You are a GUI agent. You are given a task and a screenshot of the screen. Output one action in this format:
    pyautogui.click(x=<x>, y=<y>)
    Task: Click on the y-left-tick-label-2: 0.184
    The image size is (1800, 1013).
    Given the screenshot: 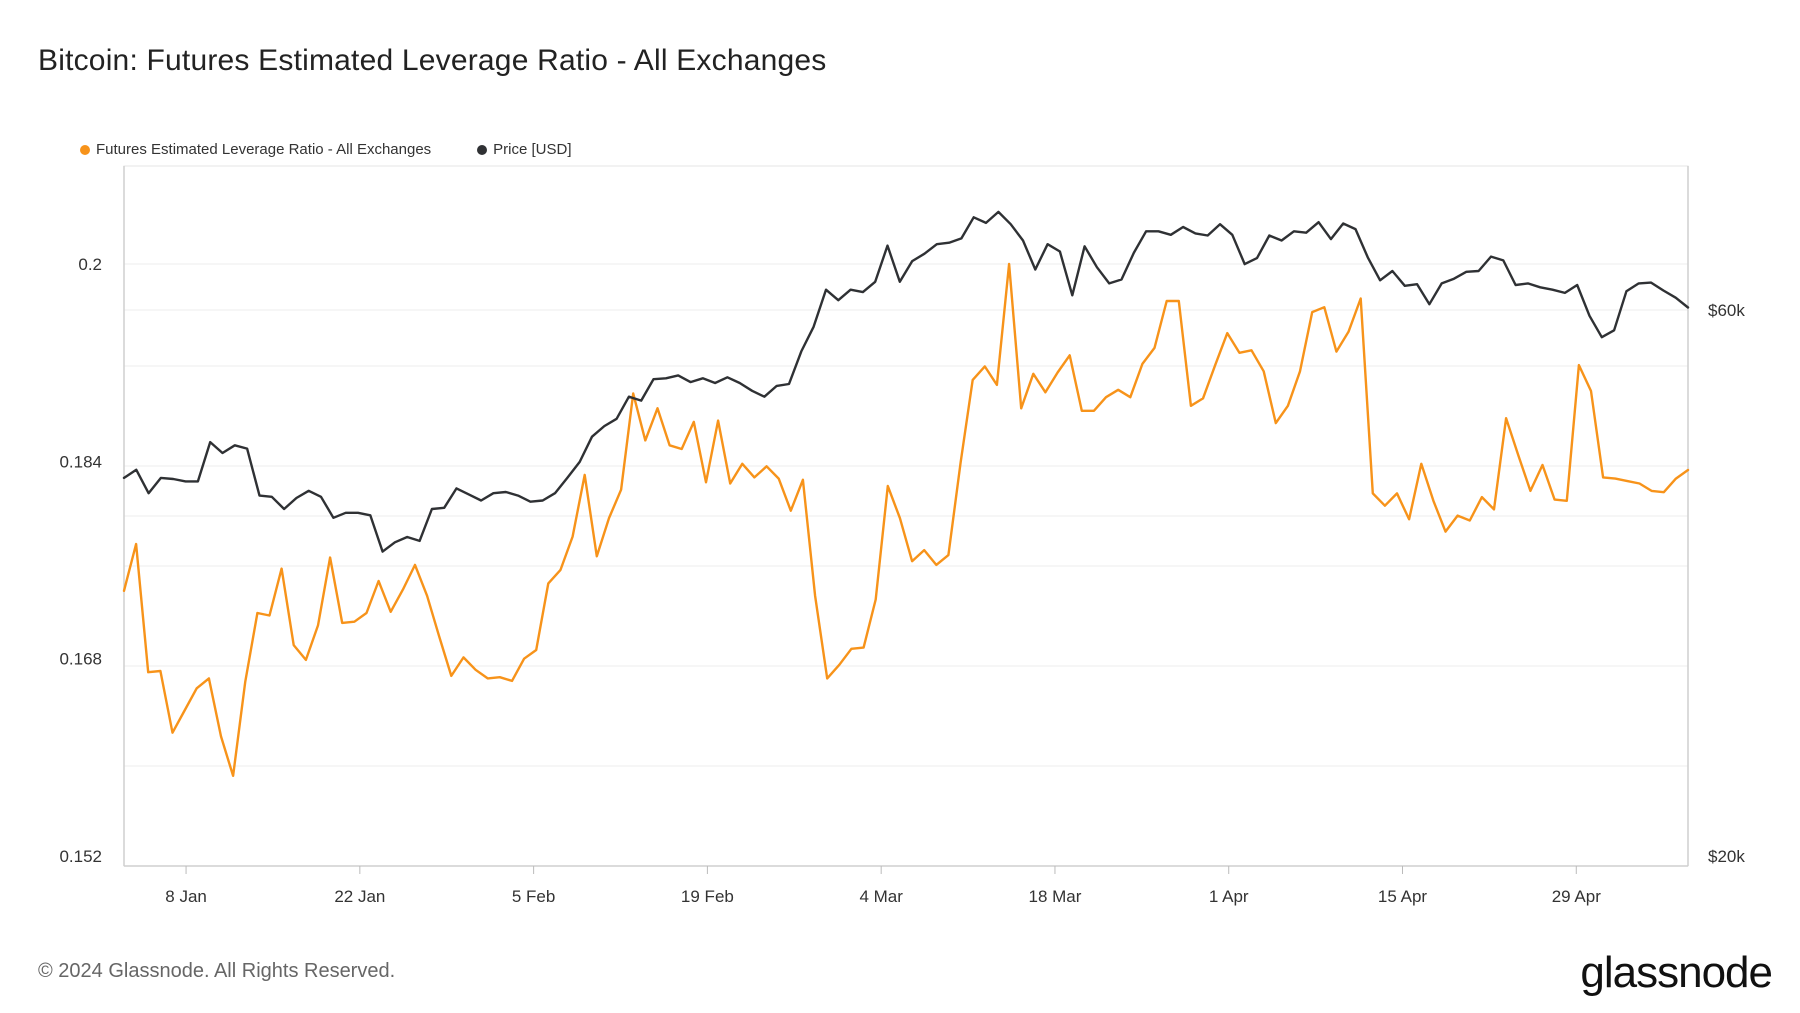 What is the action you would take?
    pyautogui.click(x=80, y=461)
    